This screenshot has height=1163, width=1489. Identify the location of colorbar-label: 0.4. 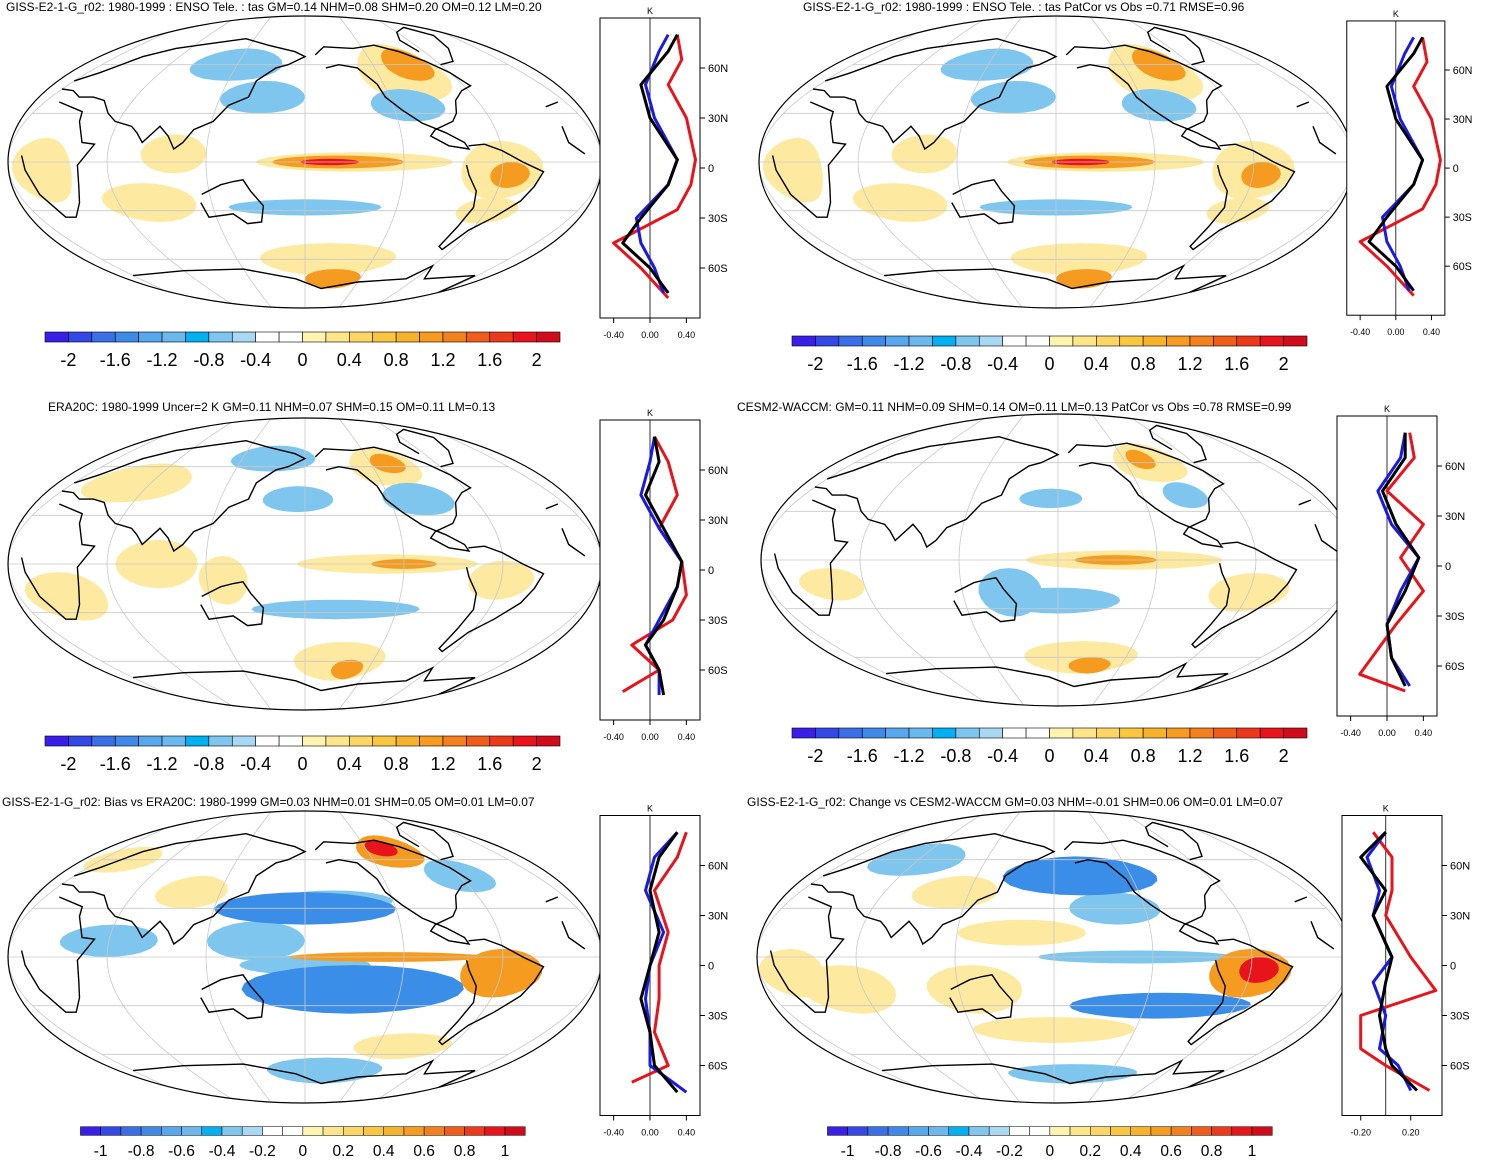
(1096, 364).